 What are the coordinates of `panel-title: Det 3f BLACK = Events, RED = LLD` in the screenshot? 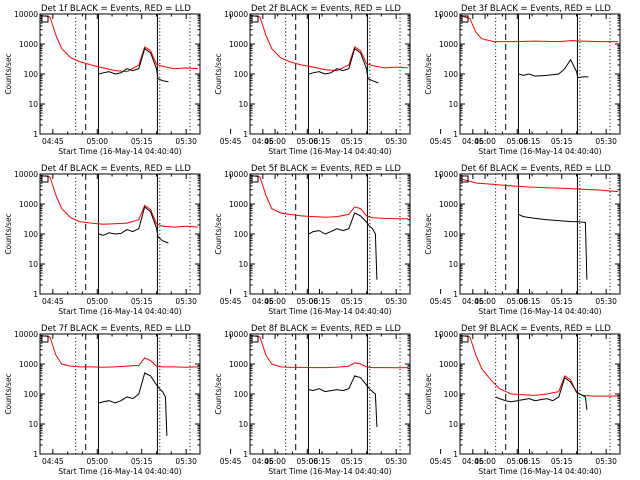 It's located at (536, 9).